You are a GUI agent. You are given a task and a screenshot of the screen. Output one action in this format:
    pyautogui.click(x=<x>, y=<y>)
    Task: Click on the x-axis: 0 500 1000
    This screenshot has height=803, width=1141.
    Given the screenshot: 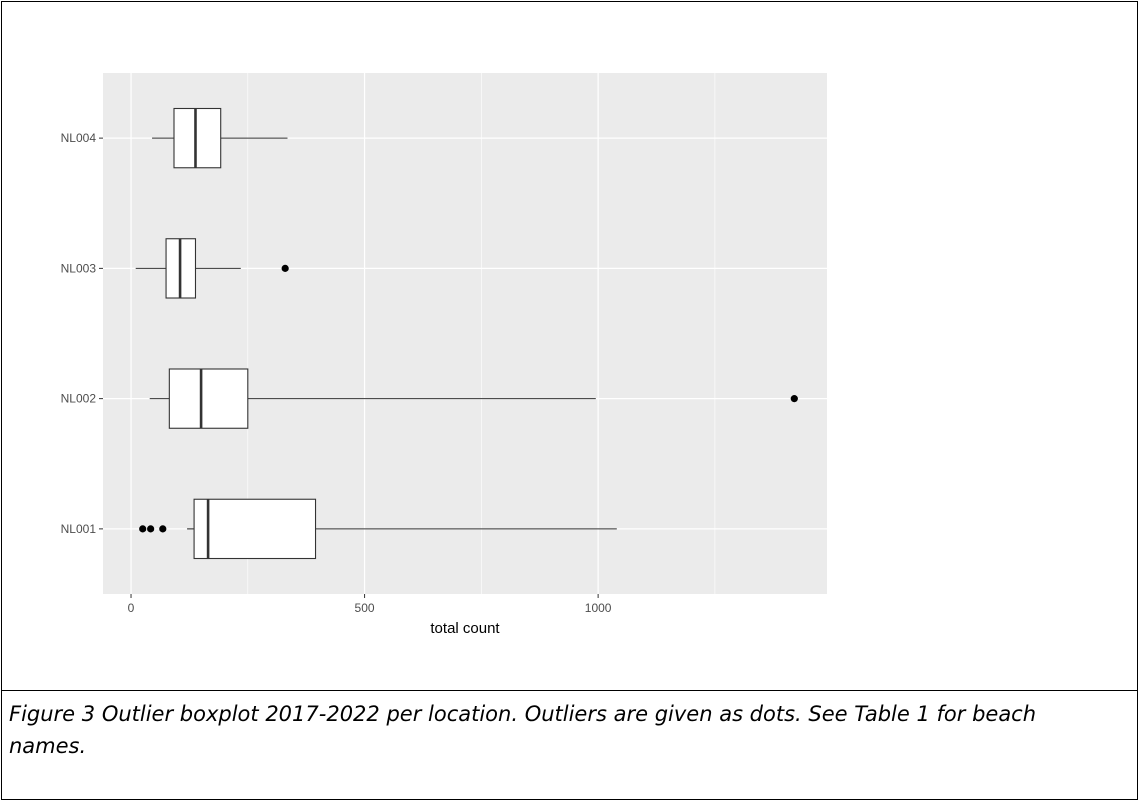 What is the action you would take?
    pyautogui.click(x=370, y=604)
    